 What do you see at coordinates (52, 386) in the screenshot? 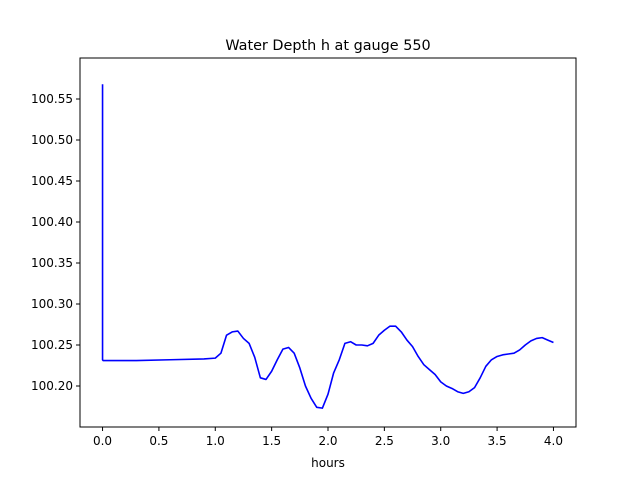
I see `y-tick-label: 100.20` at bounding box center [52, 386].